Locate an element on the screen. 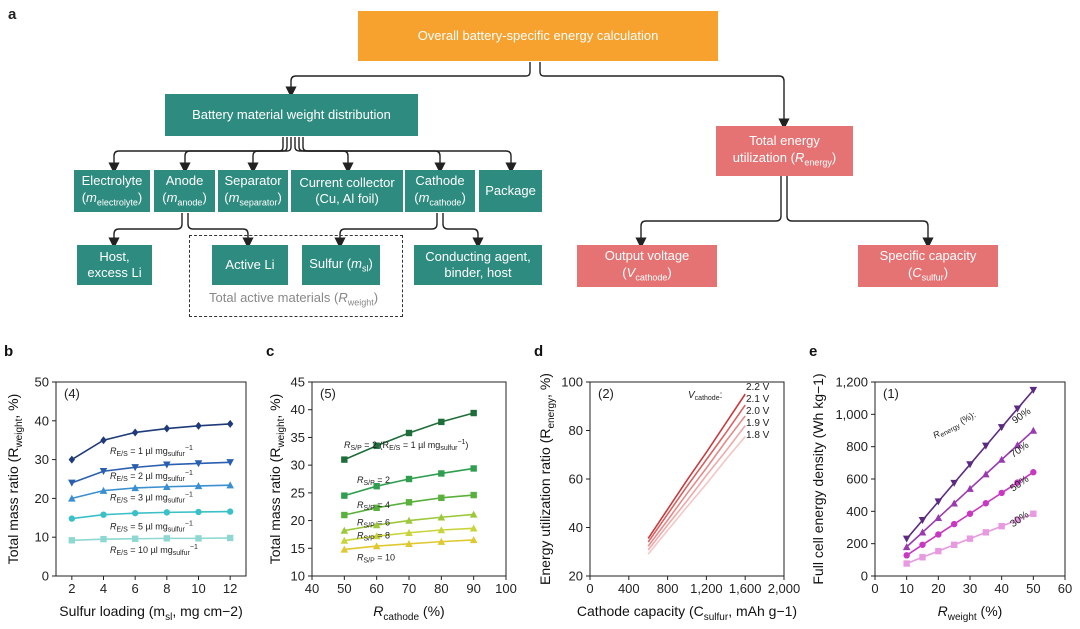 The height and width of the screenshot is (629, 1080). panel-letter-c: c is located at coordinates (270, 351).